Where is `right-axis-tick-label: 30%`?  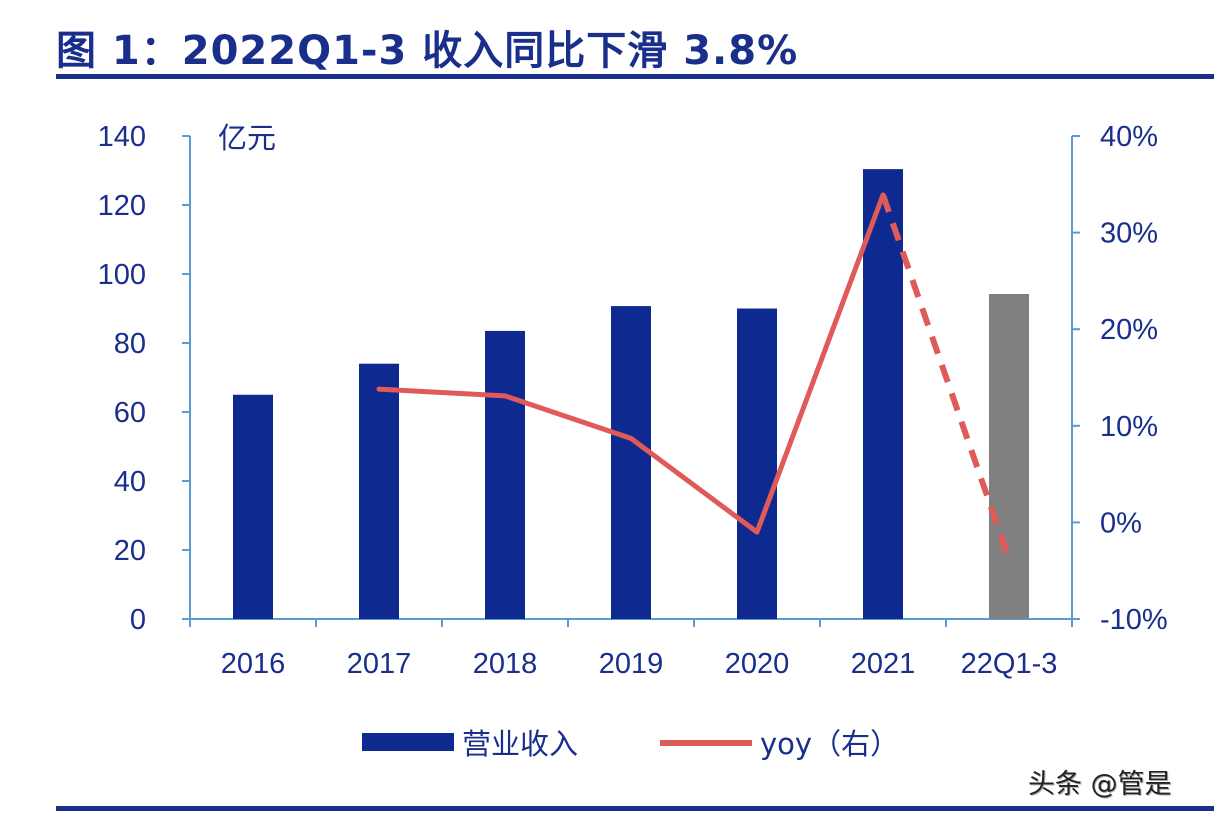
right-axis-tick-label: 30% is located at coordinates (1129, 234).